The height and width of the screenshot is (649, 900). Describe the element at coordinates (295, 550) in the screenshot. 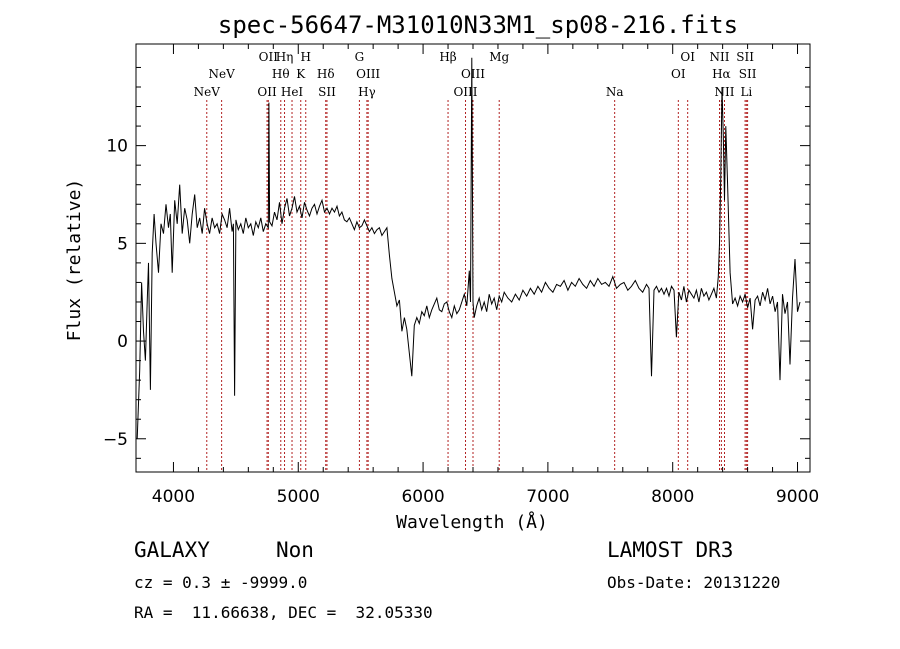

I see `object-subclass: Non` at that location.